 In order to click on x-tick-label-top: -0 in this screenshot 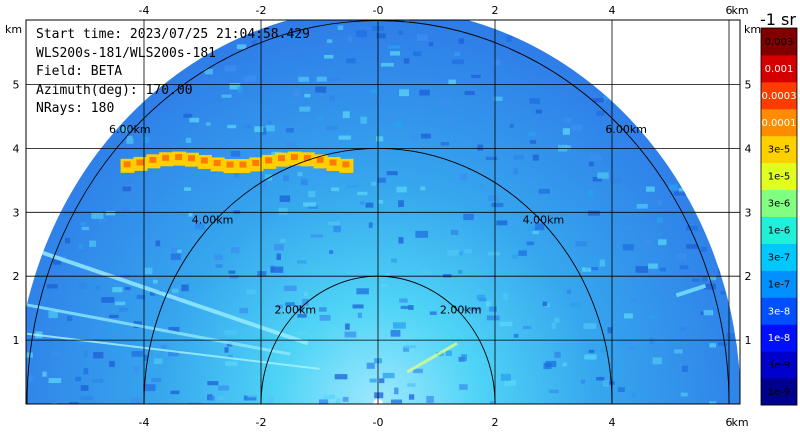, I will do `click(378, 10)`.